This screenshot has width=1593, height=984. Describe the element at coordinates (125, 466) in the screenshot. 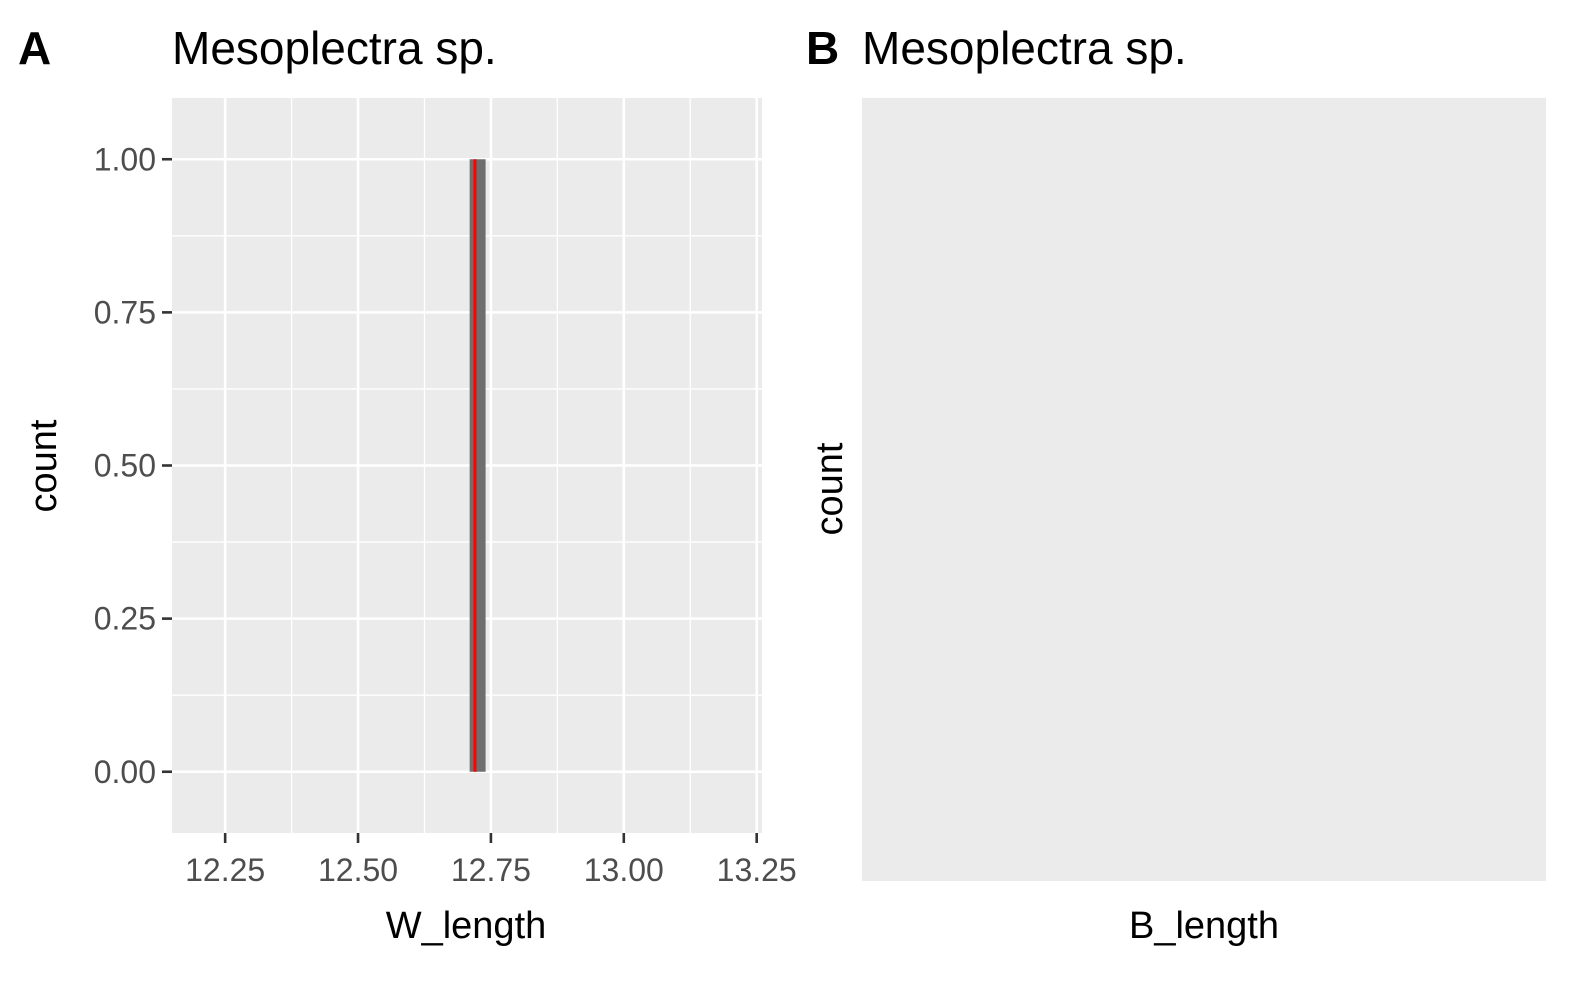

I see `y-tick-label: 0.50` at that location.